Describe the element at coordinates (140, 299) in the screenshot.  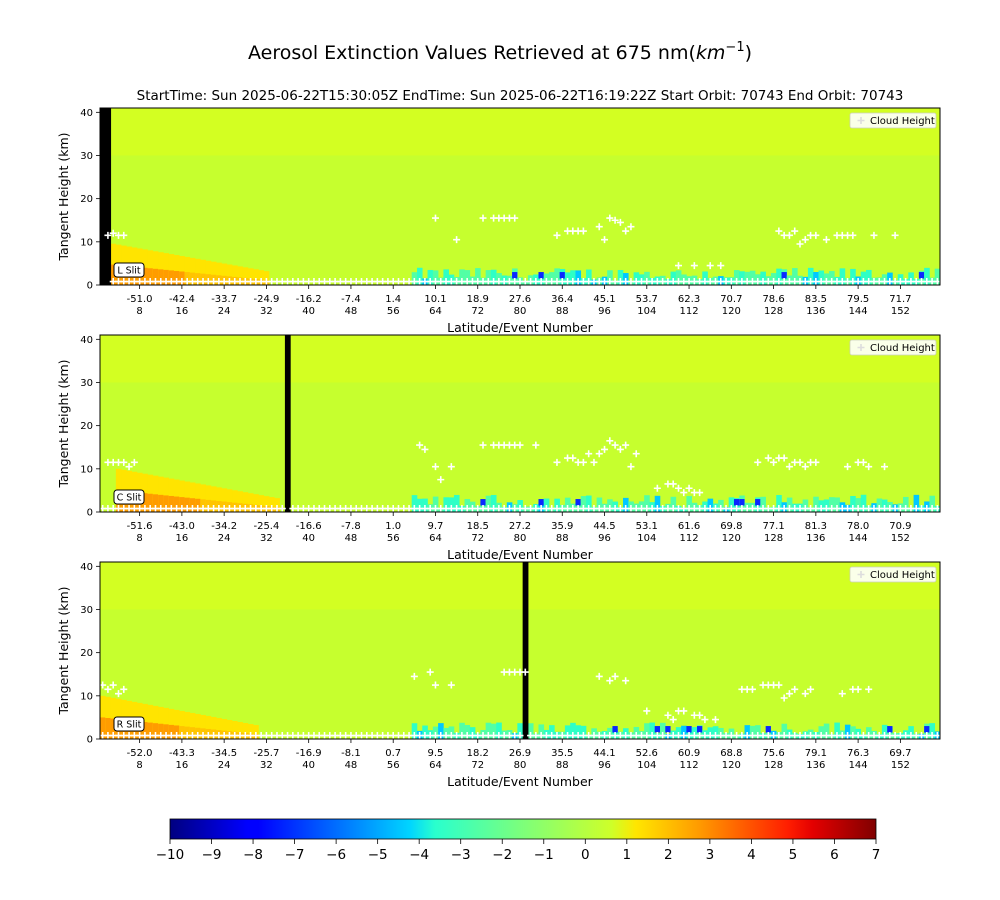
I see `x-tick-latitude-label: -51.0` at that location.